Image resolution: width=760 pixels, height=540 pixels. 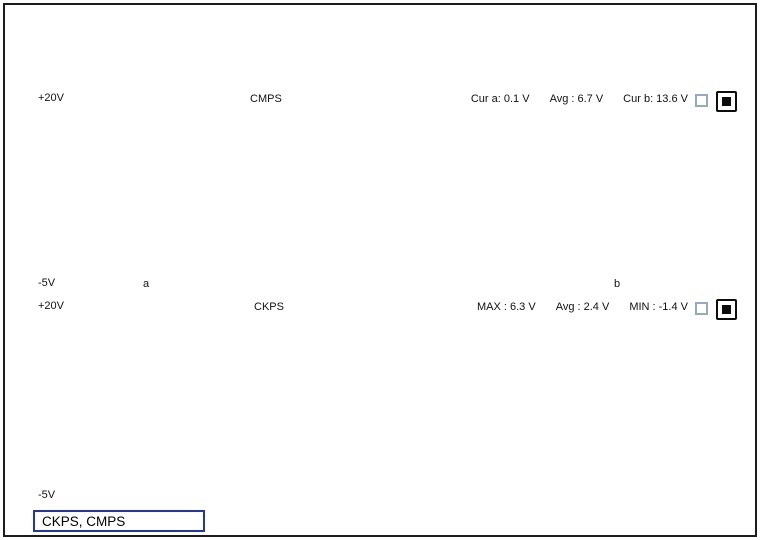 What do you see at coordinates (719, 522) in the screenshot?
I see `scrollbar-thumb` at bounding box center [719, 522].